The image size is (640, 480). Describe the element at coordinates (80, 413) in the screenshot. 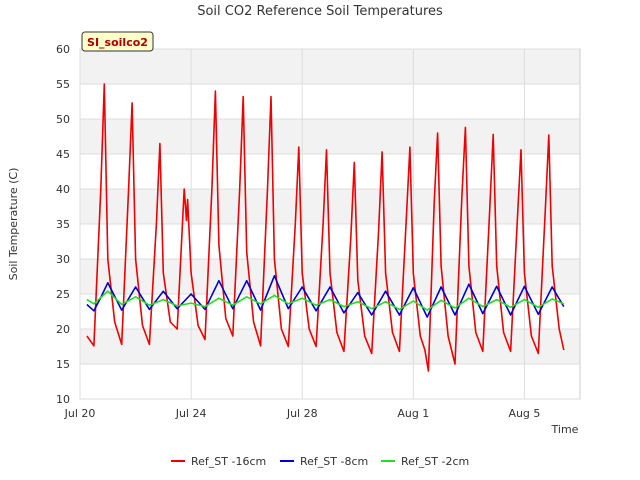

I see `x-tick-label: Jul 20` at that location.